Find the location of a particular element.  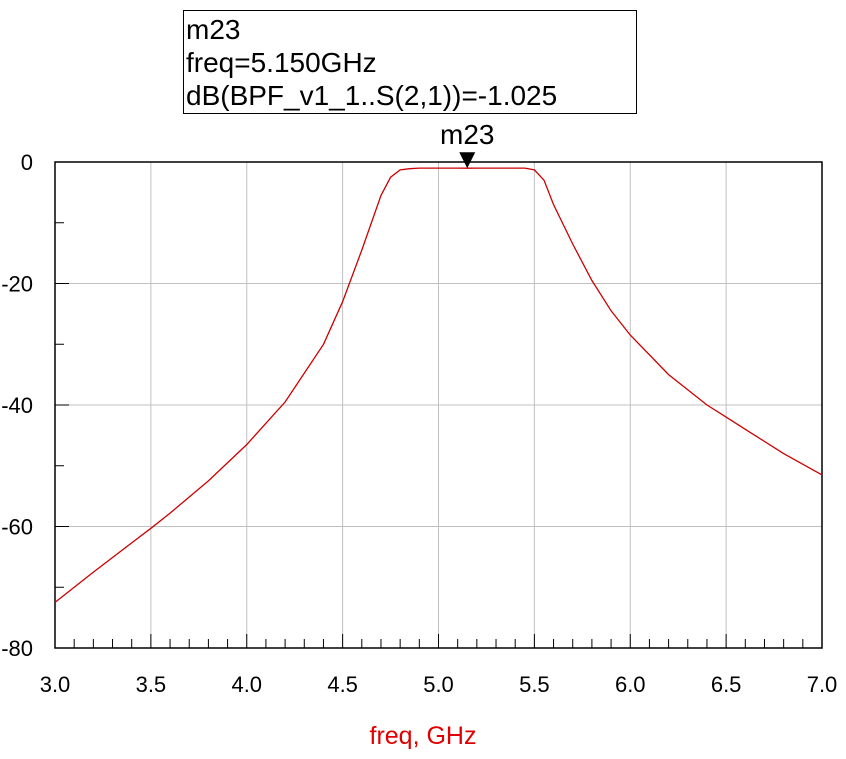

x-tick-label: 3.5 is located at coordinates (151, 684).